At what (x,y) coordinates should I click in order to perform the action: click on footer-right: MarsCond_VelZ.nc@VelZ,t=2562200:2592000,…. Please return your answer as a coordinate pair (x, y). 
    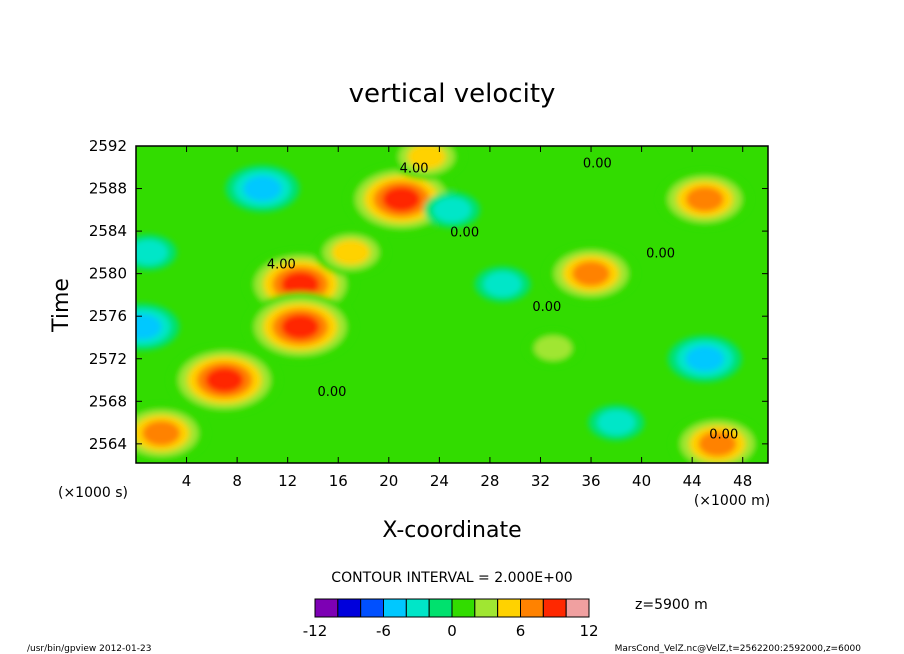
    Looking at the image, I should click on (738, 649).